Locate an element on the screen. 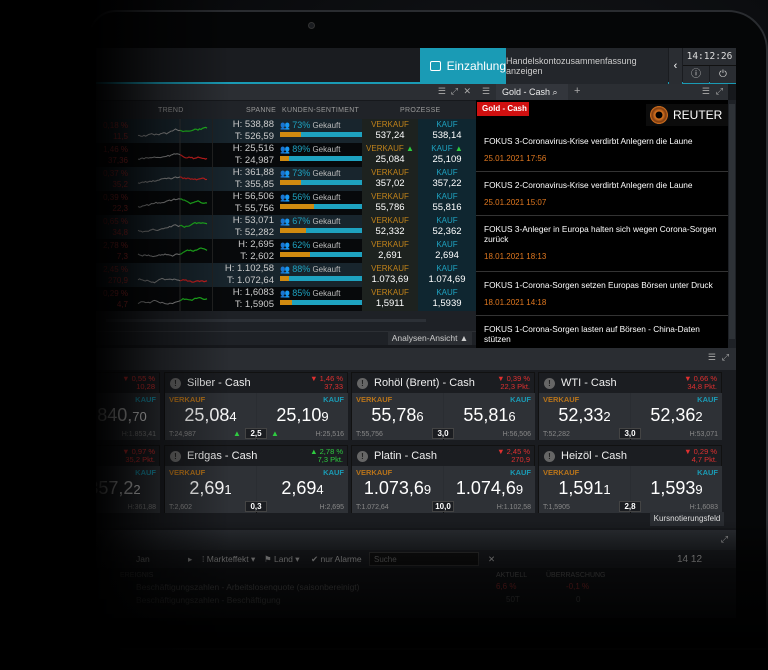  add-tab-icon: + is located at coordinates (577, 91).